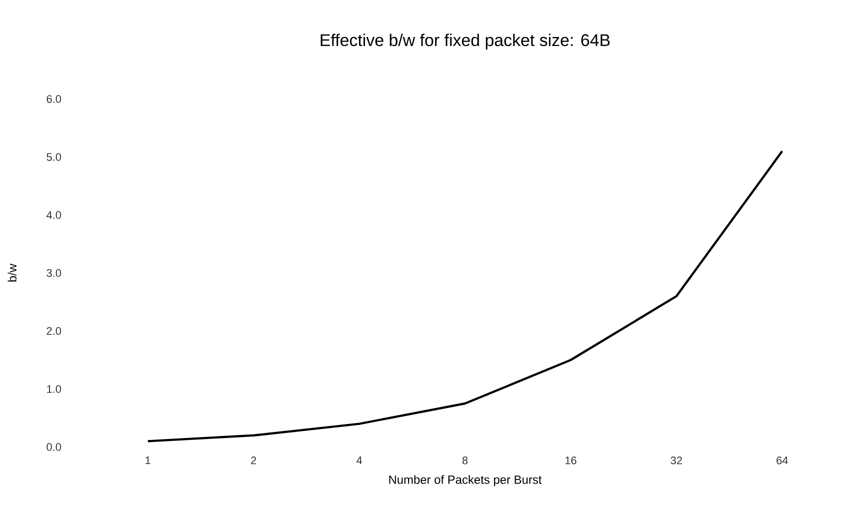  Describe the element at coordinates (465, 42) in the screenshot. I see `chart-title: Effective b/w for fixed packet size: 64B` at that location.